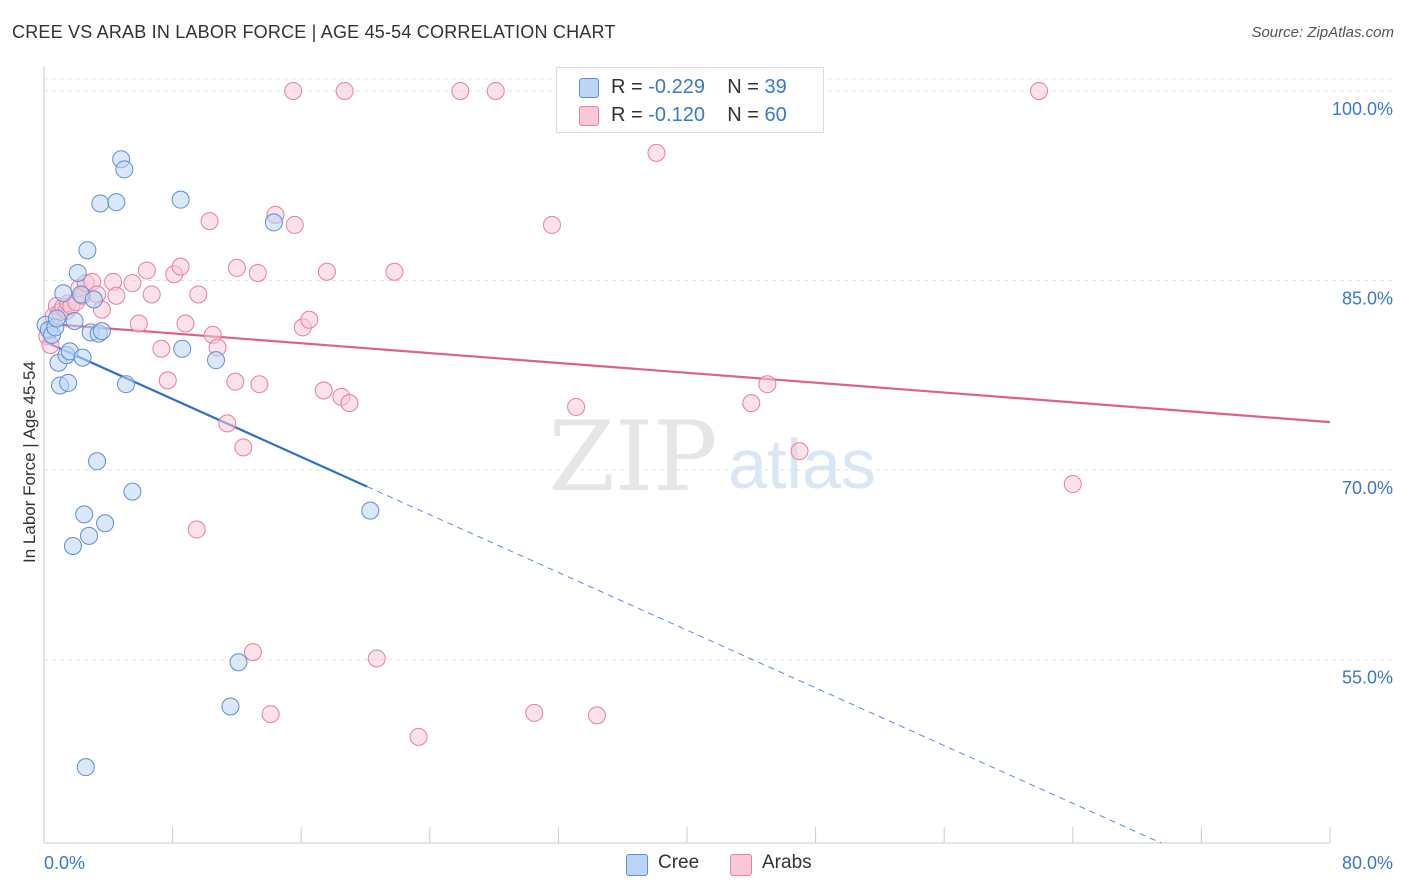  I want to click on watermark: ZIP atlas, so click(712, 457).